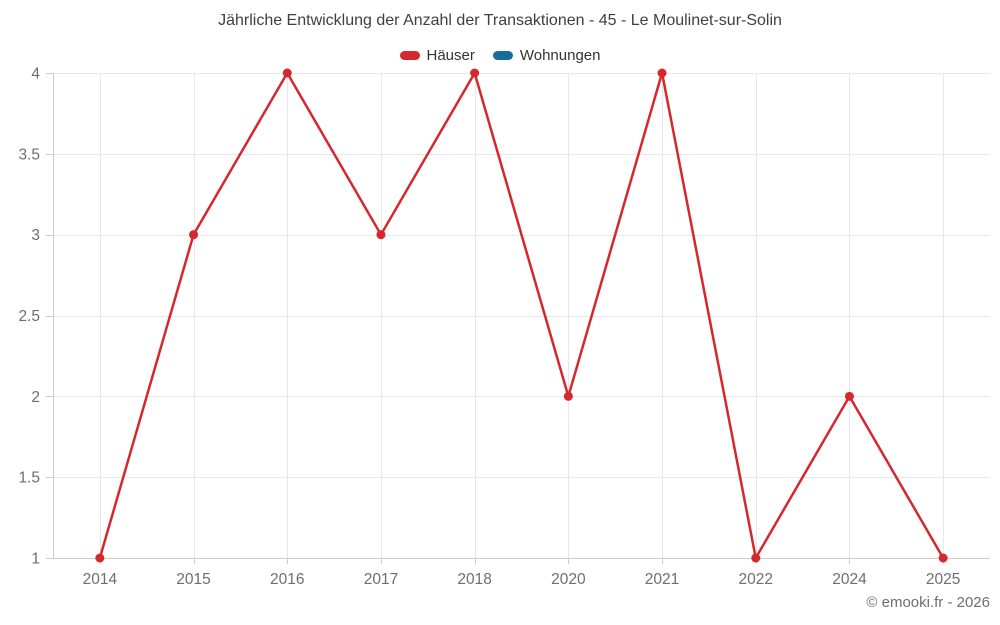 The width and height of the screenshot is (1000, 625). What do you see at coordinates (35, 235) in the screenshot?
I see `y-tick-label: 3` at bounding box center [35, 235].